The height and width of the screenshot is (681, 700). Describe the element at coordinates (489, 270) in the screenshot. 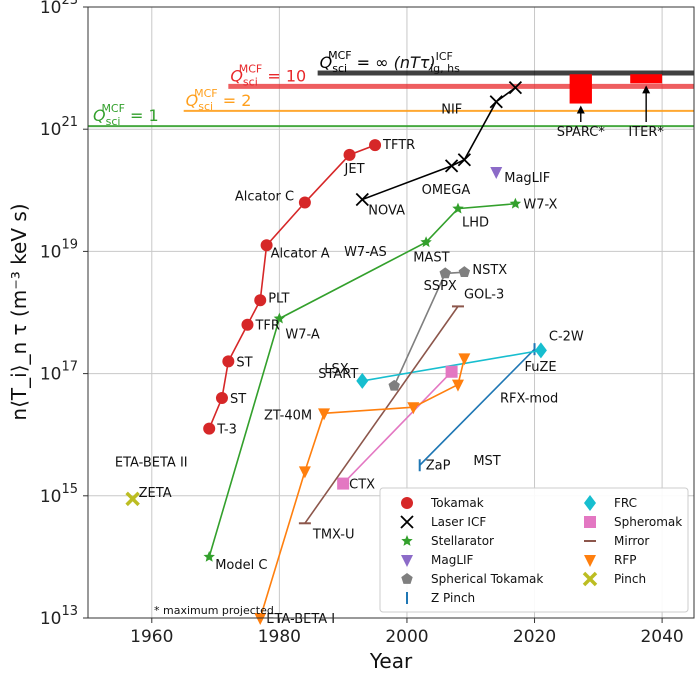

I see `point-label: NSTX` at that location.